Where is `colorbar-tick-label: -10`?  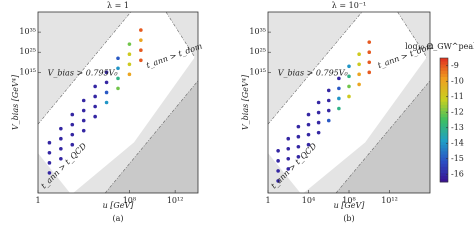
colorbar-tick-label: -10 is located at coordinates (457, 80).